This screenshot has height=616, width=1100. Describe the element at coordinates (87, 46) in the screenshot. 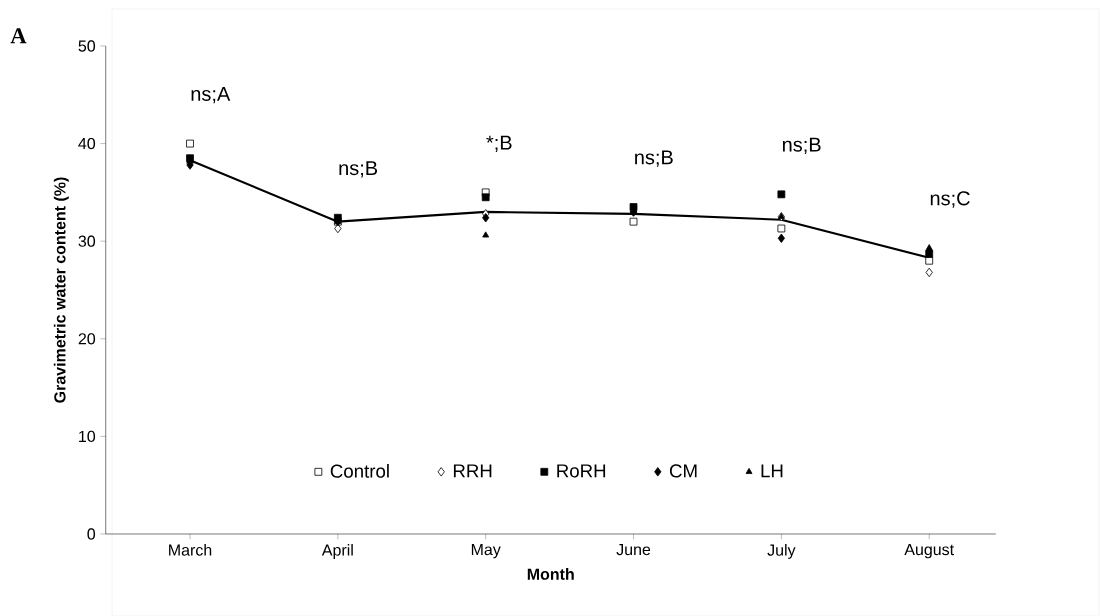

I see `y-tick-label: 50` at that location.